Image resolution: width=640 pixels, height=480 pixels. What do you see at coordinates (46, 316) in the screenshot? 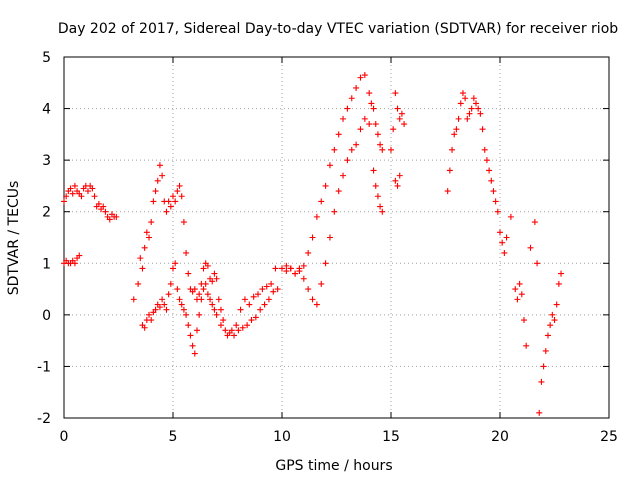
I see `y-tick-label: 0` at bounding box center [46, 316].